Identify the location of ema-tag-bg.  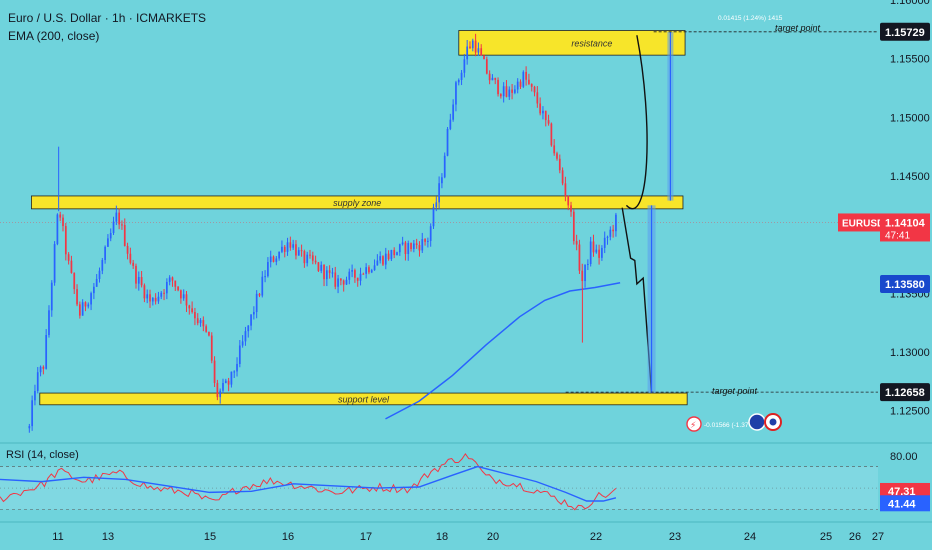
(905, 283).